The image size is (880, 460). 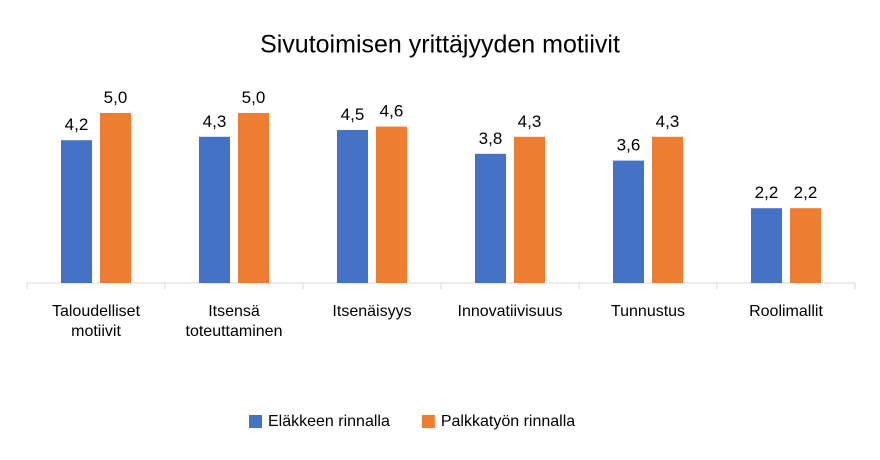 What do you see at coordinates (629, 145) in the screenshot?
I see `value-label: 3,6` at bounding box center [629, 145].